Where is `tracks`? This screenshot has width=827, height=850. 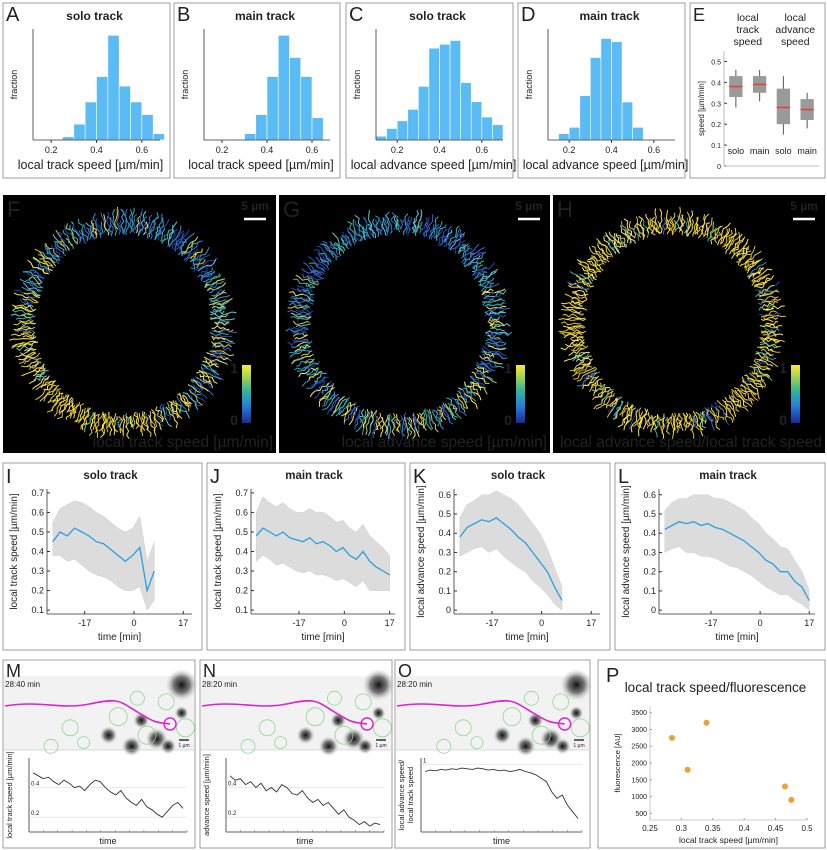
tracks is located at coordinates (399, 325).